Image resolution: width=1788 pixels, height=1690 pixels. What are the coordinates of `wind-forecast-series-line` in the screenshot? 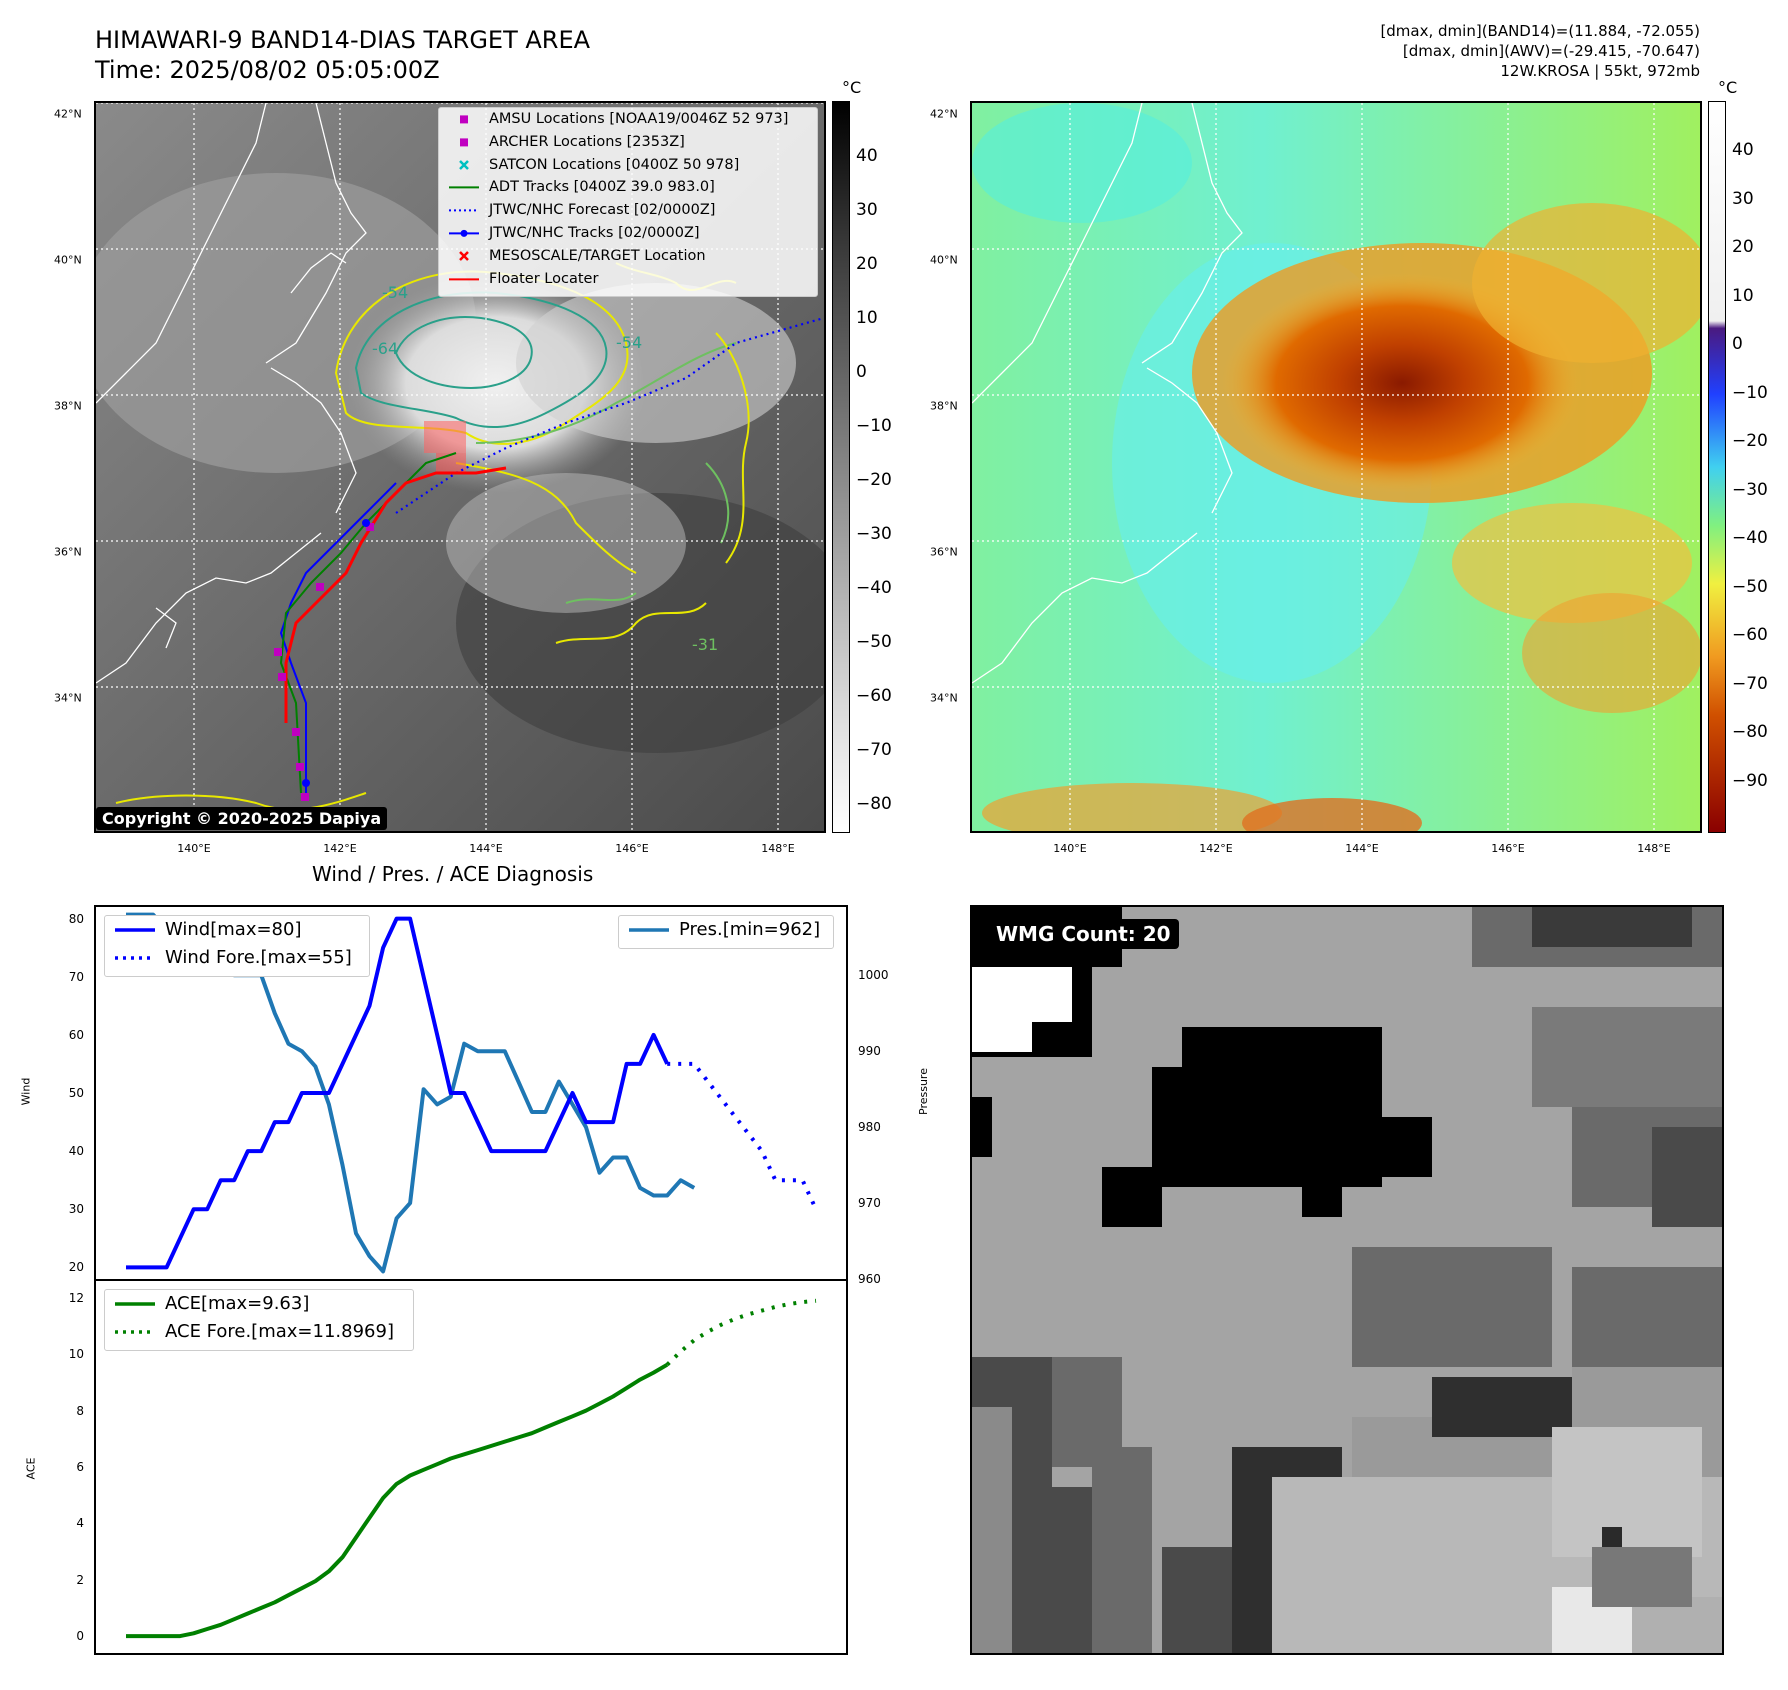 It's located at (742, 1136).